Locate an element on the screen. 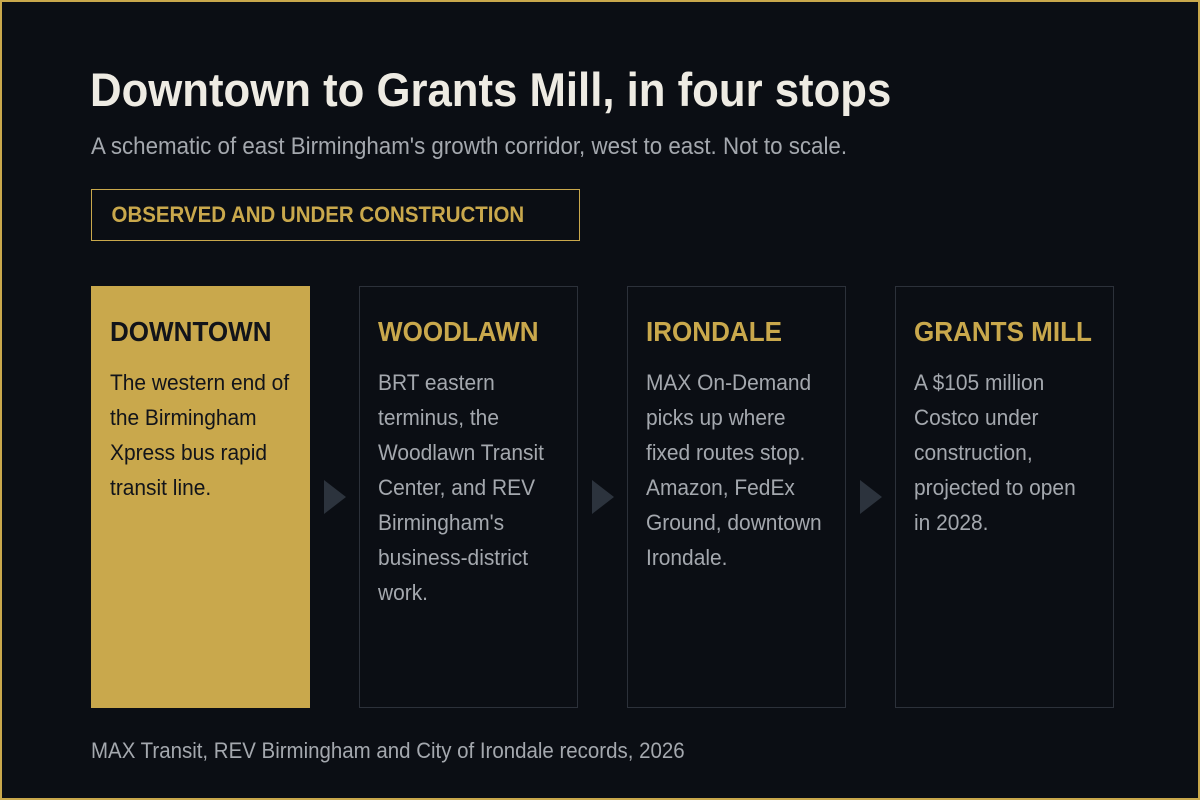 The height and width of the screenshot is (800, 1200). stop-title: IRONDALE is located at coordinates (714, 331).